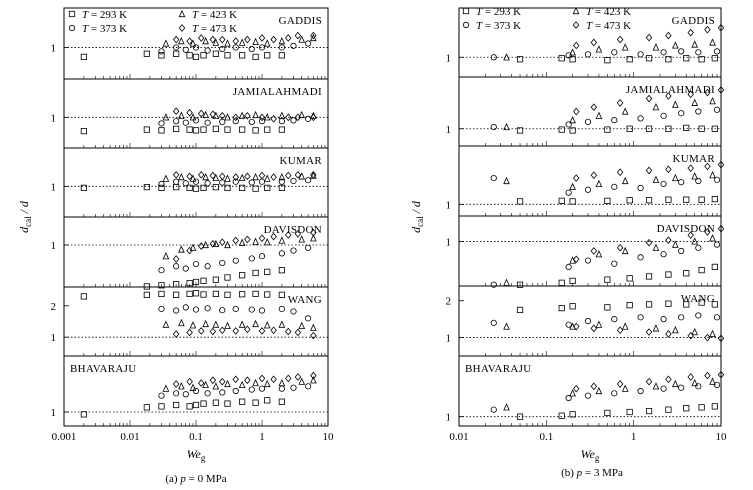 Image resolution: width=753 pixels, height=490 pixels. Describe the element at coordinates (217, 15) in the screenshot. I see `panel-a-legend-text: = 423 K` at that location.